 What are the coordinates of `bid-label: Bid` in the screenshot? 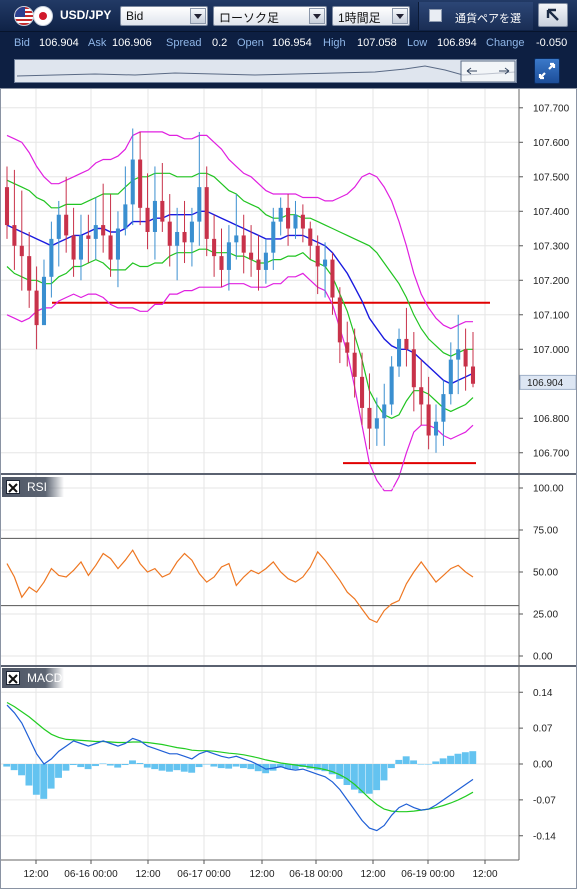 It's located at (22, 43).